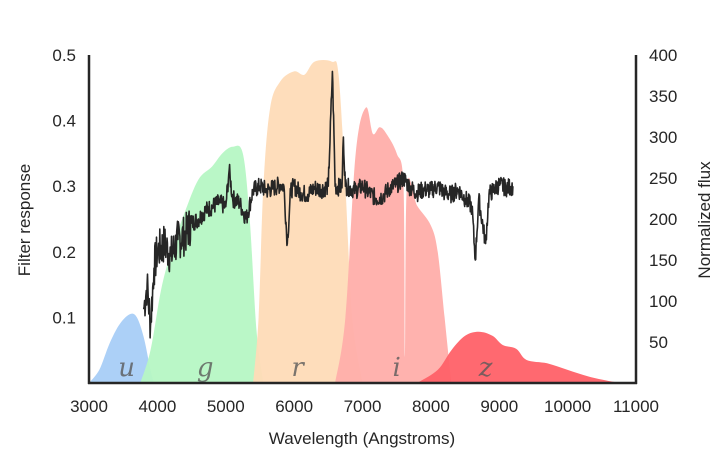  Describe the element at coordinates (64, 55) in the screenshot. I see `y-left-tick-label: 0.5` at that location.